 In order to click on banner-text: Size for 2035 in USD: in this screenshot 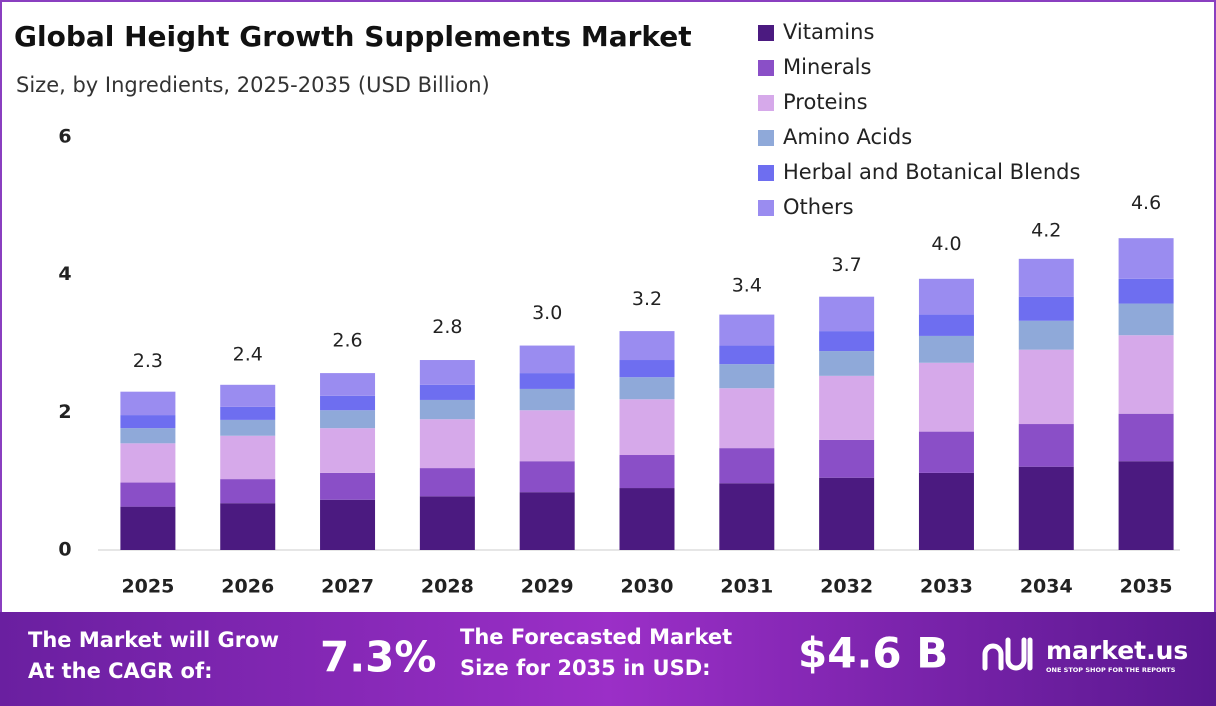, I will do `click(585, 668)`.